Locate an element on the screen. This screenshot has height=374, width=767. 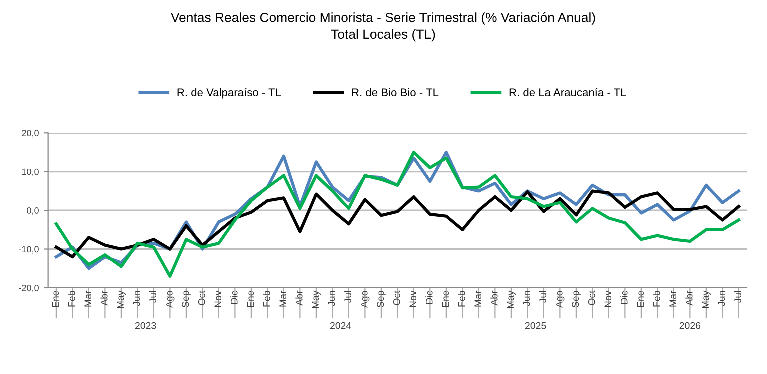
legend-label: R. de La Araucanía - TL is located at coordinates (568, 92).